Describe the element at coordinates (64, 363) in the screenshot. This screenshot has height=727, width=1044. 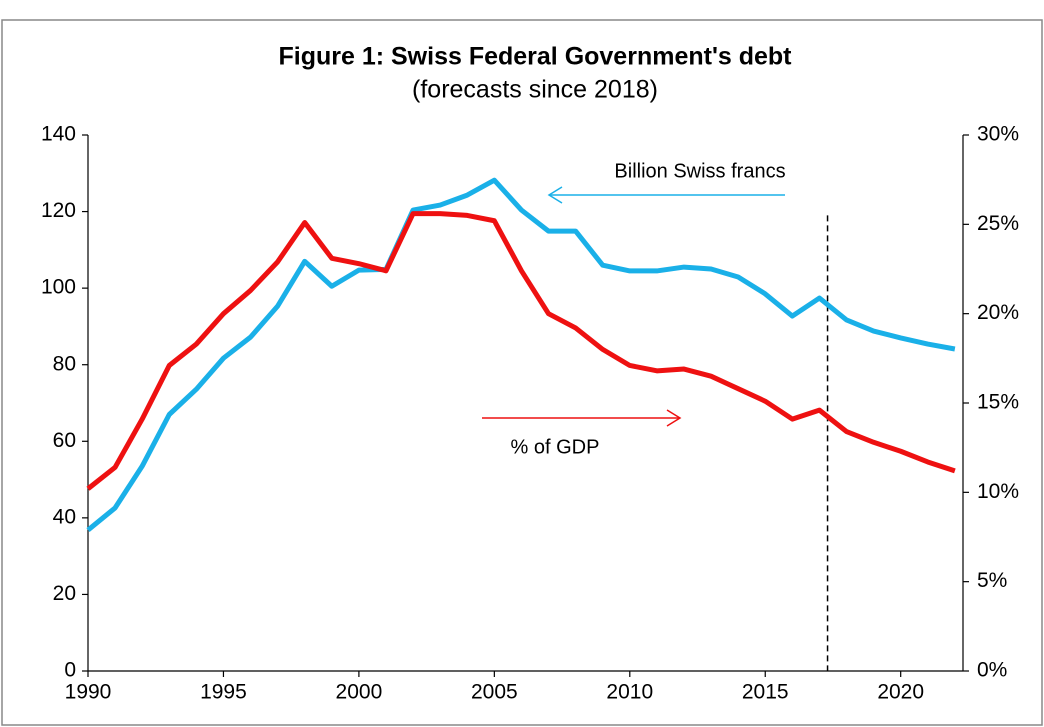
I see `y-tick-label: 80` at that location.